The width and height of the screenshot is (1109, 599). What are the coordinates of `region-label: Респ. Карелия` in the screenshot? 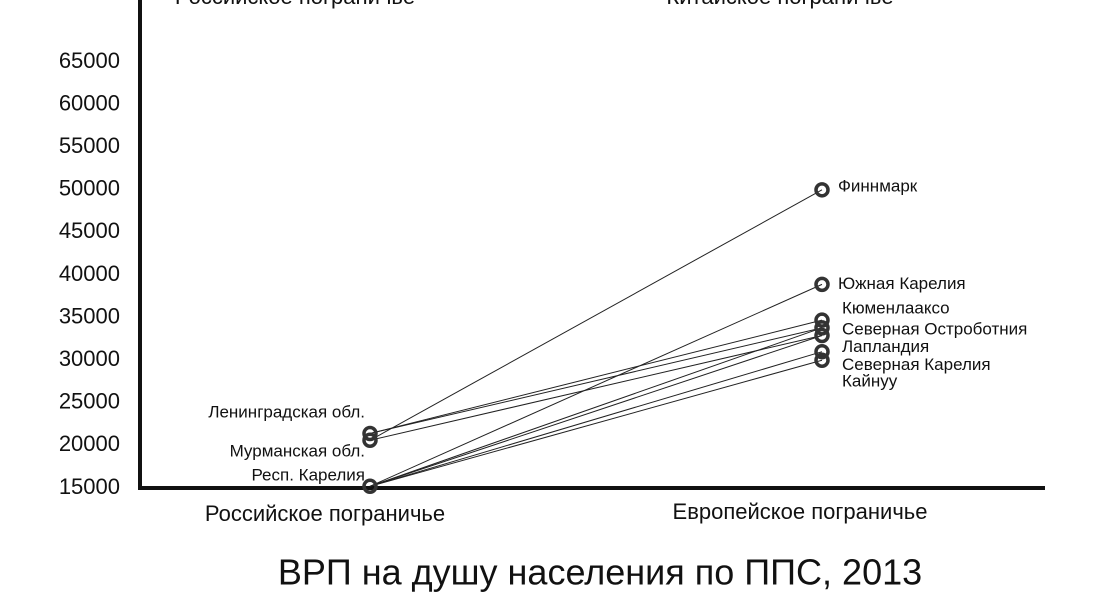 It's located at (308, 474).